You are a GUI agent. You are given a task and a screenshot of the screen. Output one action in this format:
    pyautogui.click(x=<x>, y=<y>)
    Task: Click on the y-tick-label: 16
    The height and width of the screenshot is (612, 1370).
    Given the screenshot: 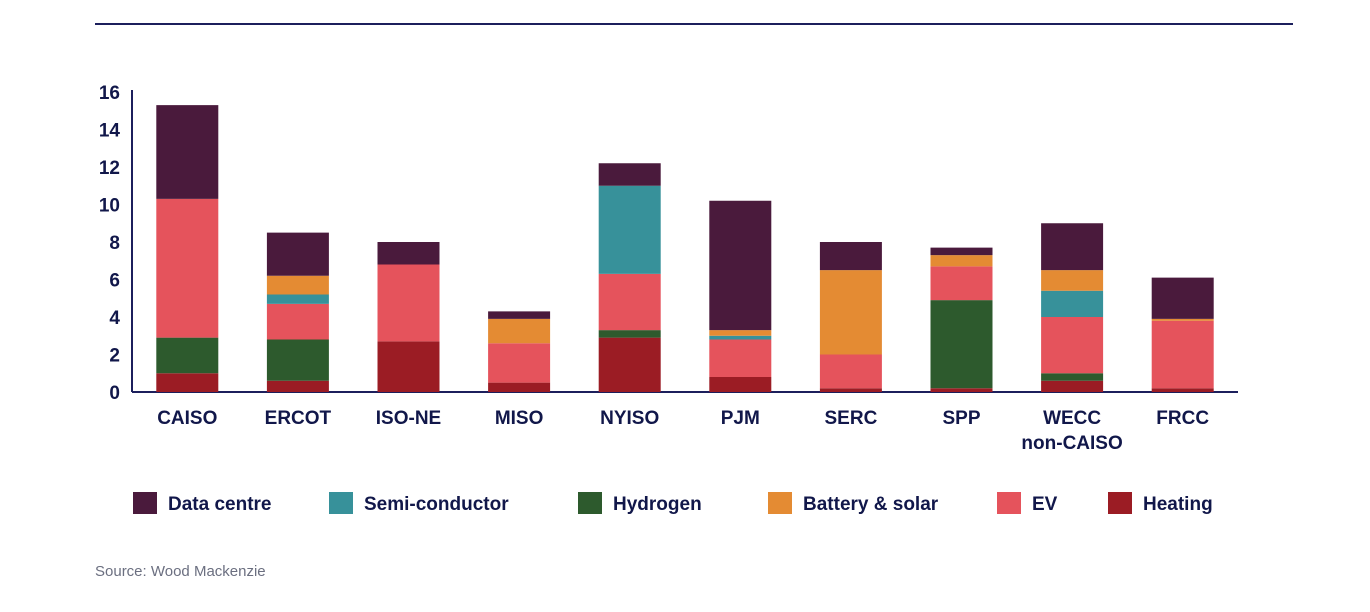 What is the action you would take?
    pyautogui.click(x=109, y=93)
    